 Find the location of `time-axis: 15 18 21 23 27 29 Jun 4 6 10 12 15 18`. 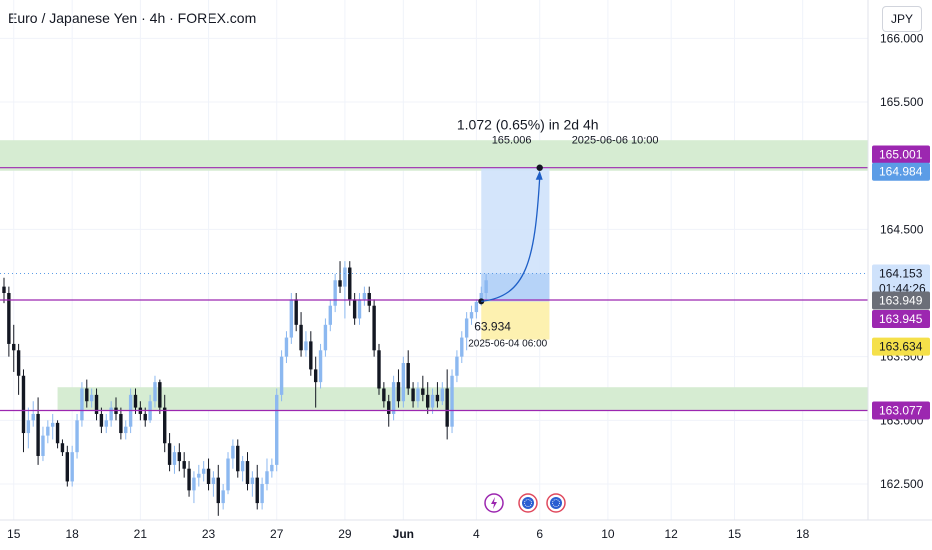

time-axis: 15 18 21 23 27 29 Jun 4 6 10 12 15 18 is located at coordinates (466, 530).